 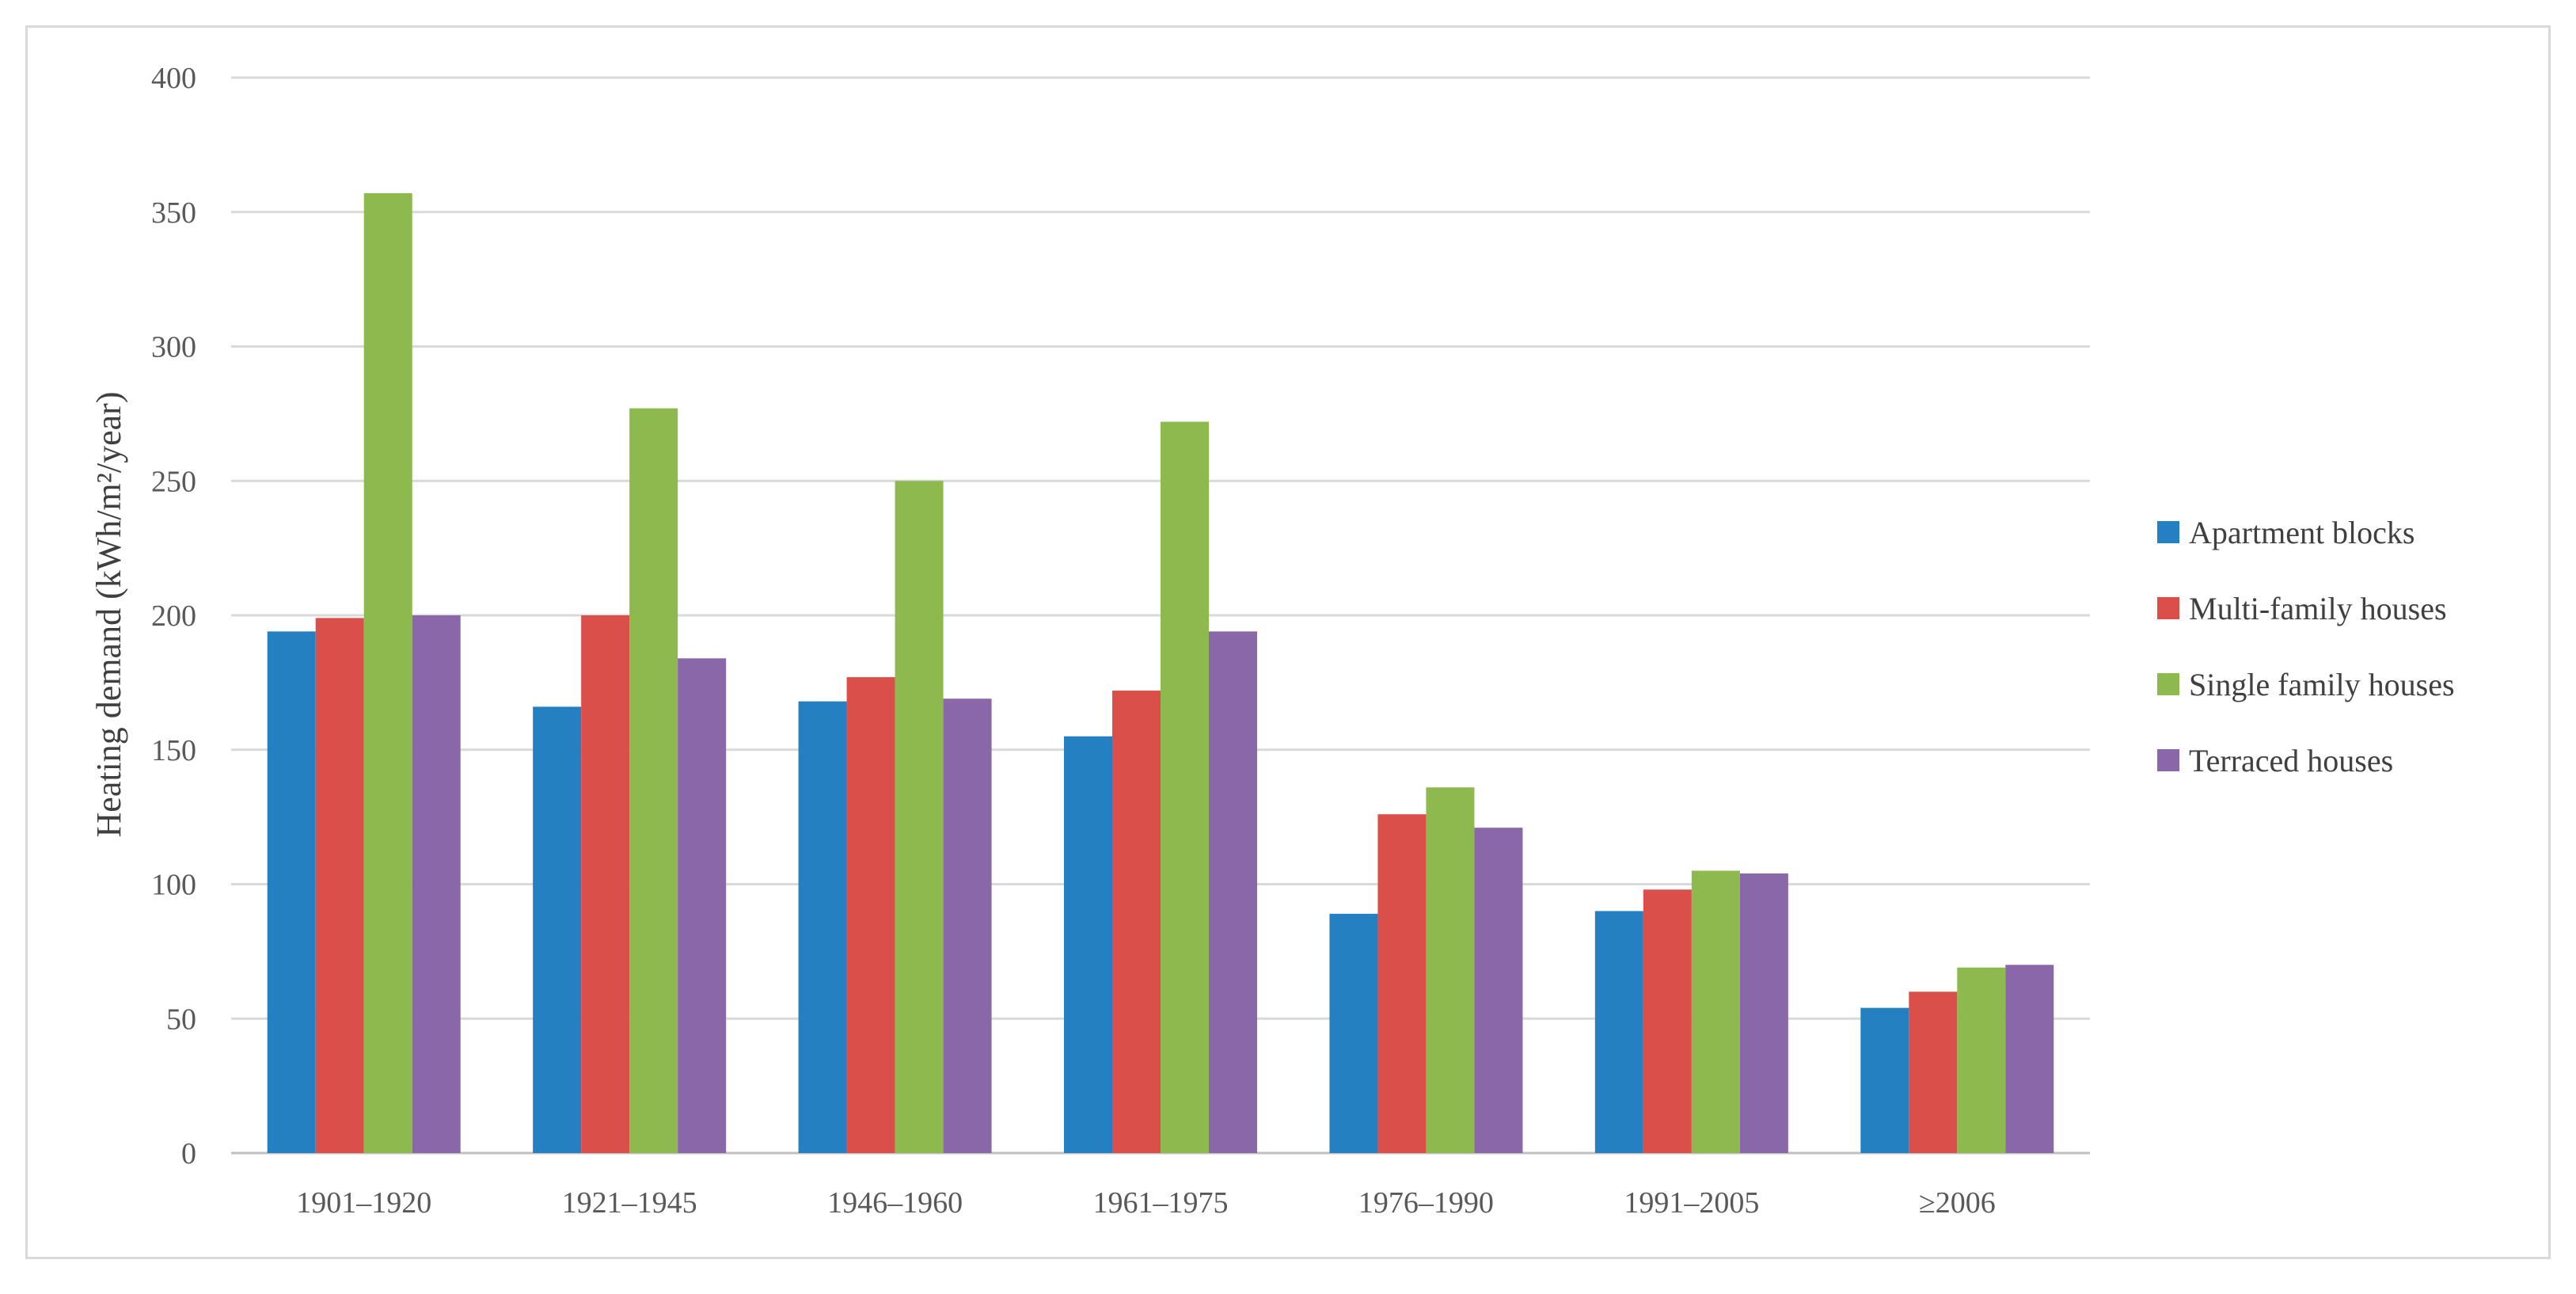 I want to click on x-tick-label: 1901–1920, so click(x=364, y=1203).